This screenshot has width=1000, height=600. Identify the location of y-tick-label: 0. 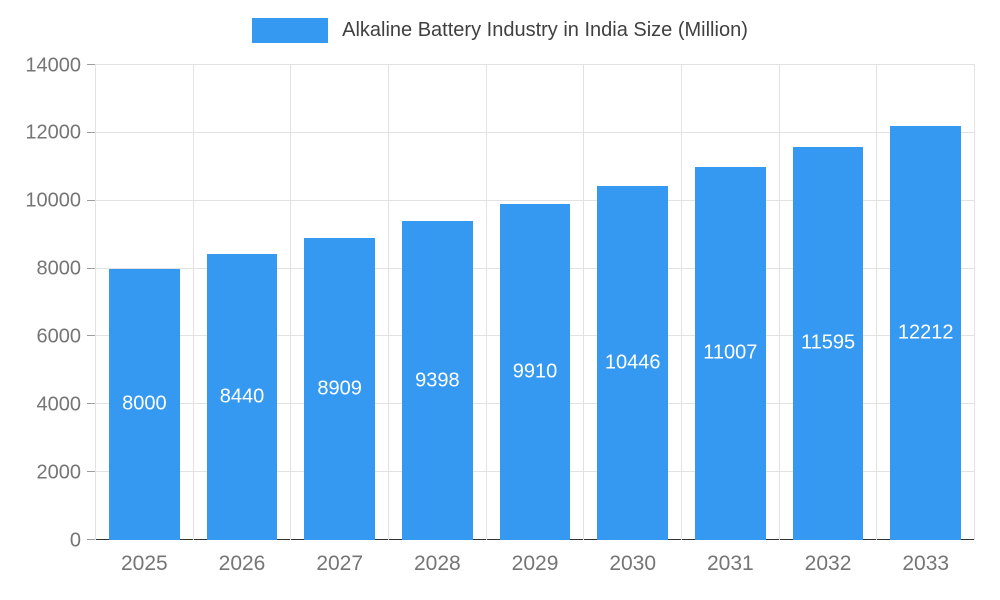
(75, 540).